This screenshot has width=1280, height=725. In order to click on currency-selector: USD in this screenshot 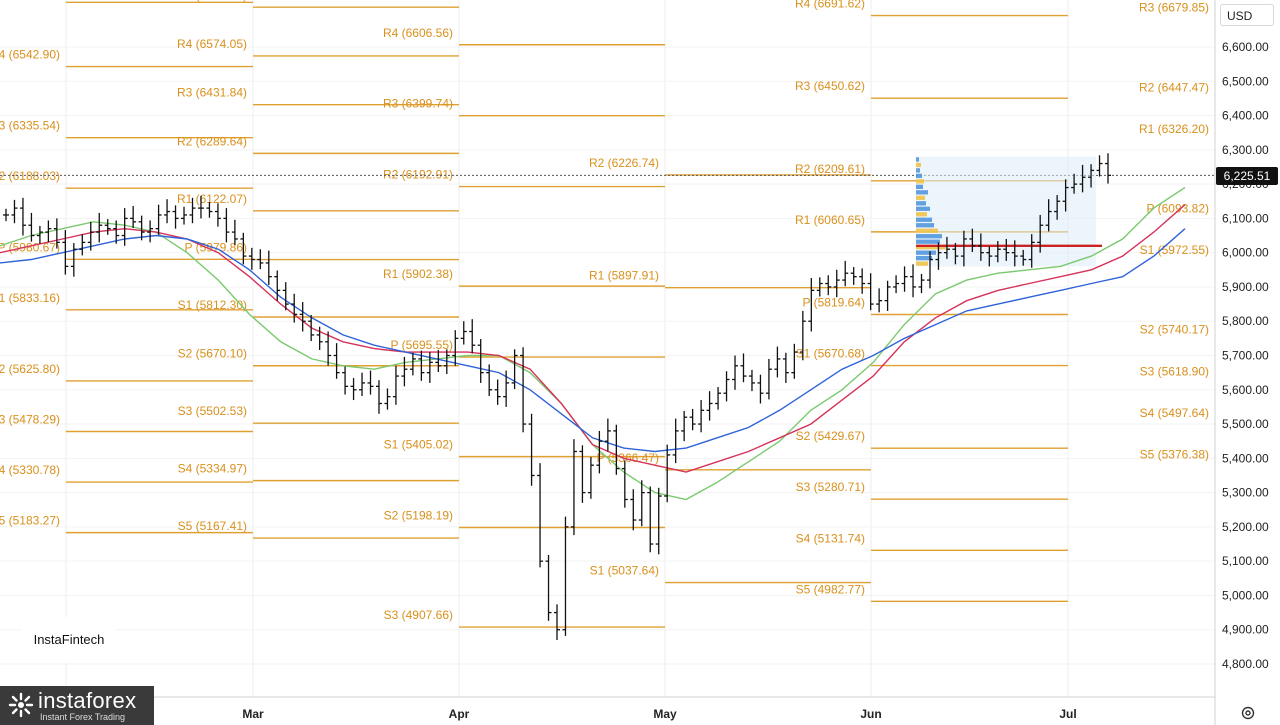, I will do `click(1247, 15)`.